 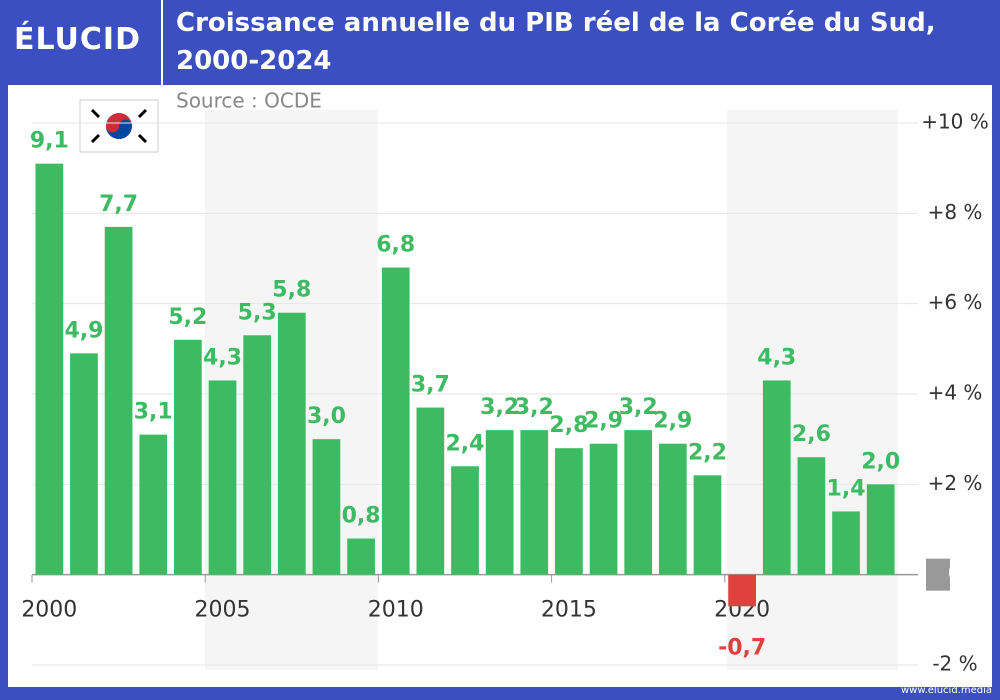 I want to click on y-tick-label: +10 %, so click(x=955, y=122).